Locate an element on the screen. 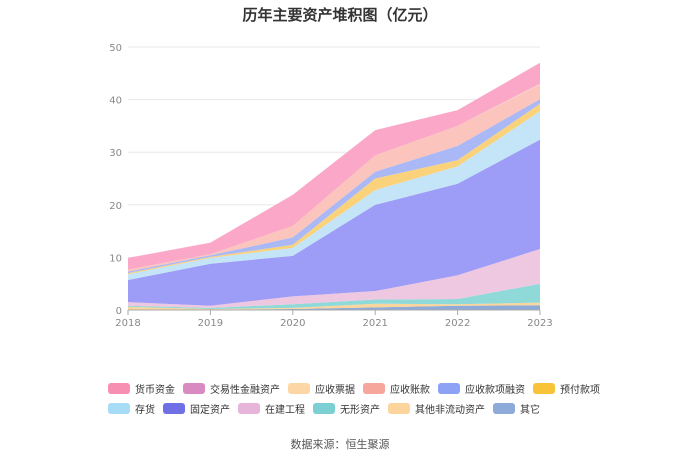 The image size is (680, 460). legend-label: 无形资产 is located at coordinates (360, 410).